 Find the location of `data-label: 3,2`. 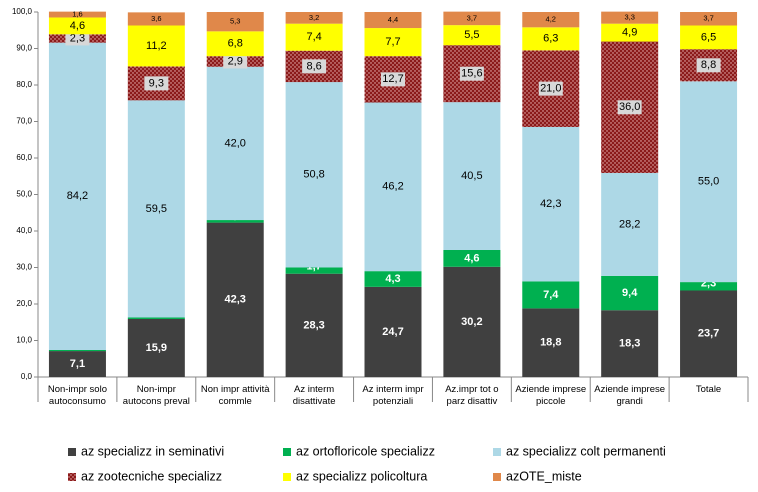

data-label: 3,2 is located at coordinates (314, 17).